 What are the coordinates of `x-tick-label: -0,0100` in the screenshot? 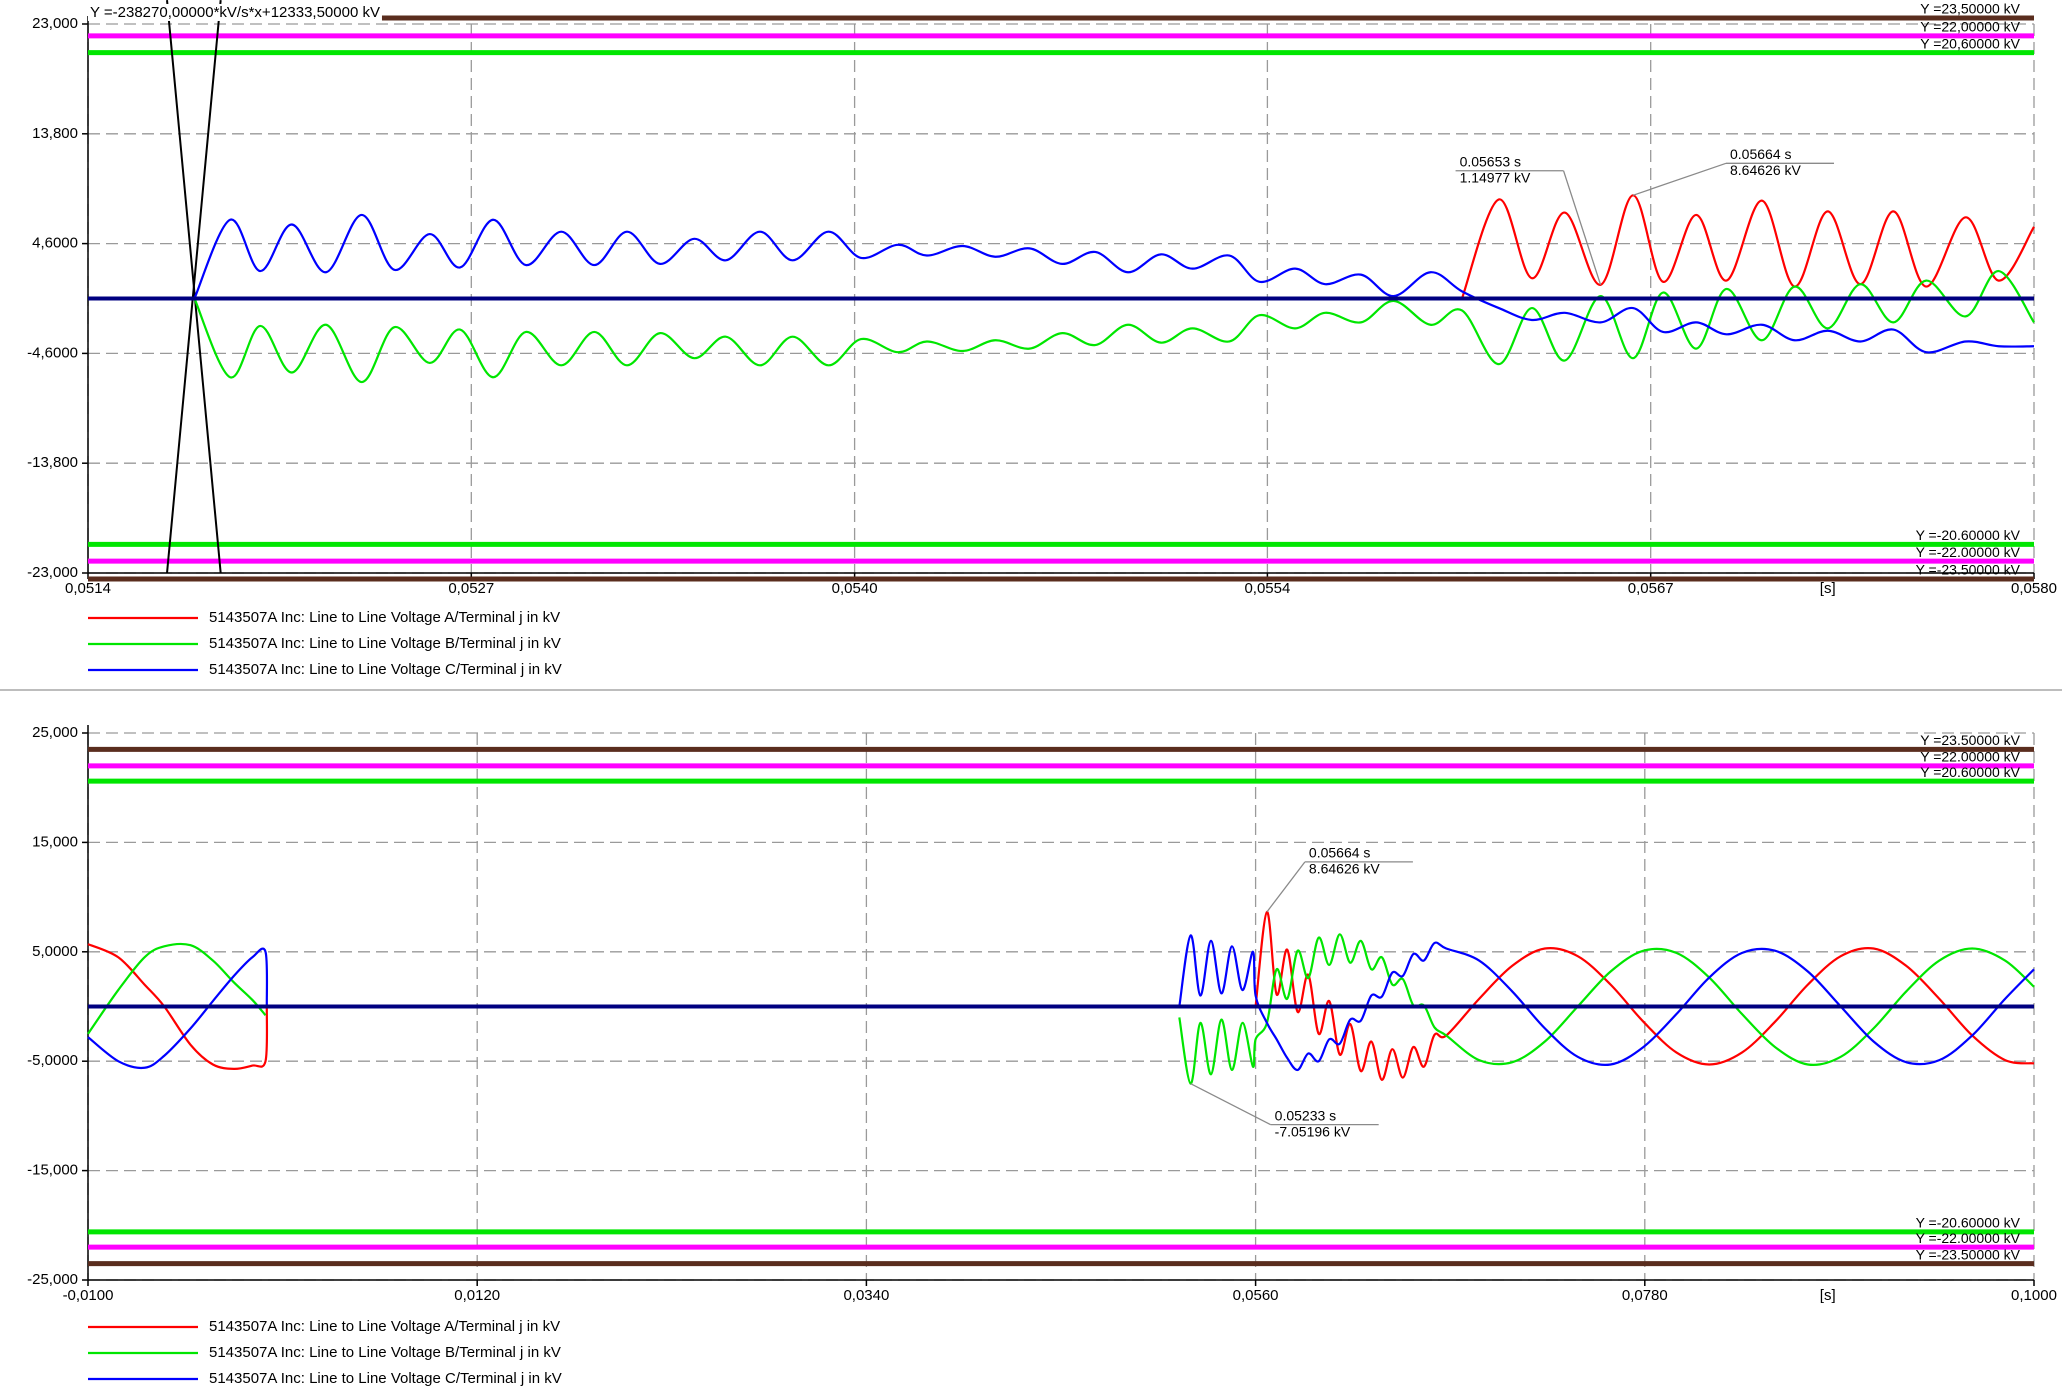 It's located at (88, 1295).